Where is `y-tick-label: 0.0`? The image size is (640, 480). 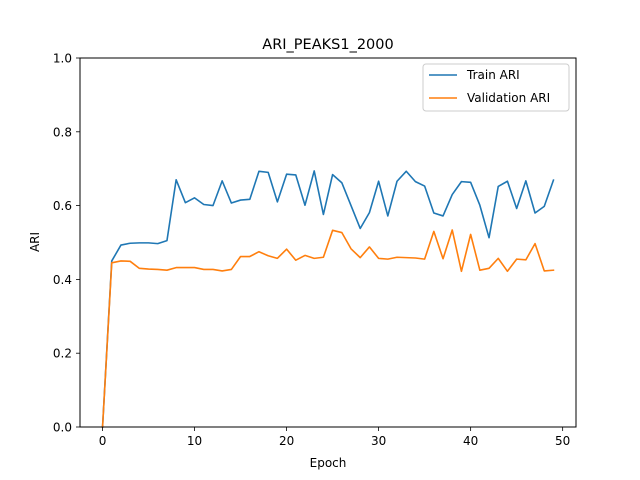 y-tick-label: 0.0 is located at coordinates (62, 428).